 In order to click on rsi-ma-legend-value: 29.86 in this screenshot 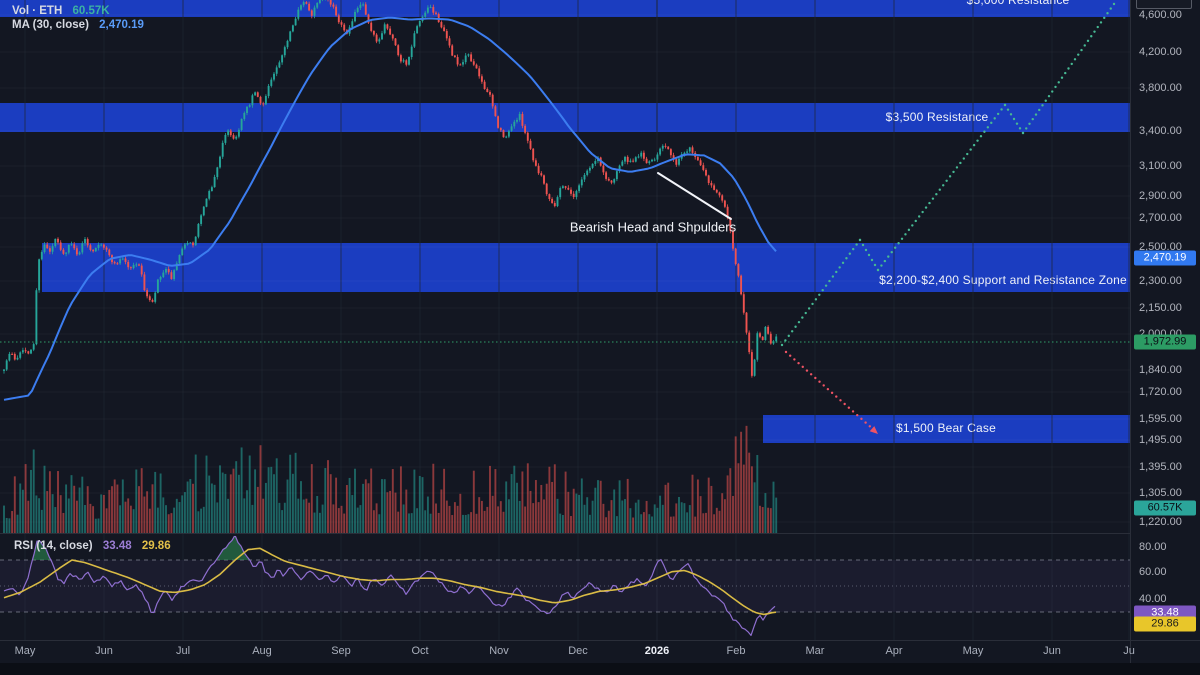, I will do `click(156, 546)`.